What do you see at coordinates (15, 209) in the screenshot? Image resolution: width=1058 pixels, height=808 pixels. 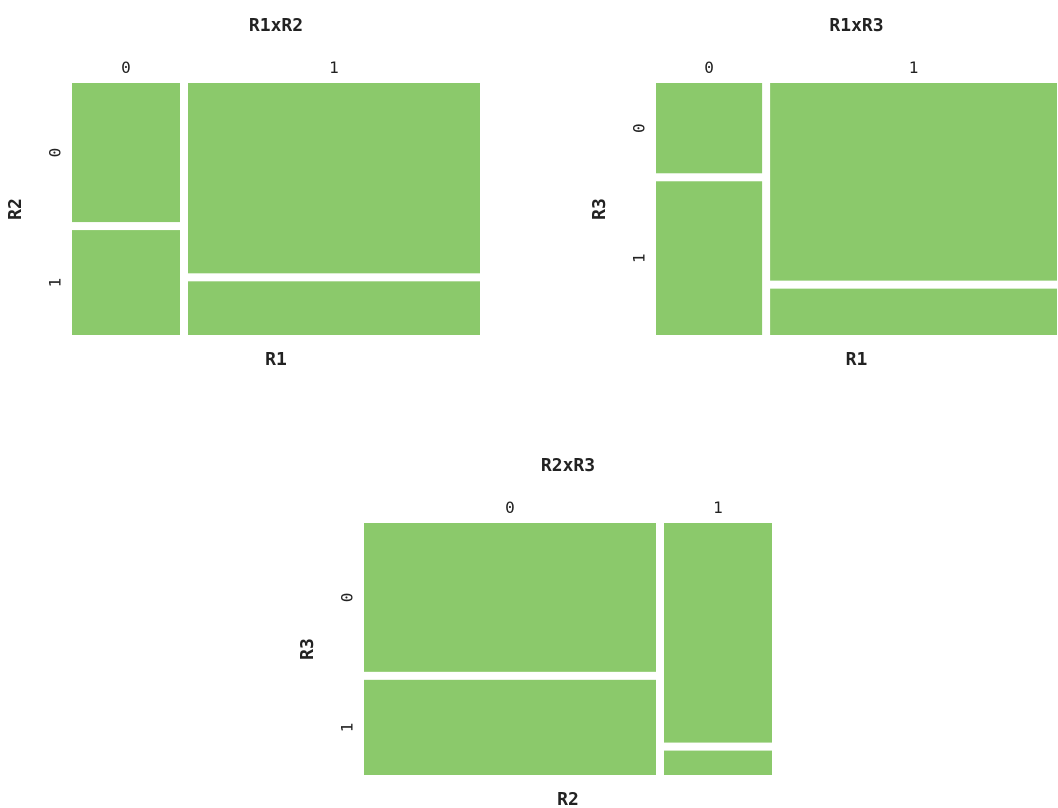 I see `y-axis-label: R2` at bounding box center [15, 209].